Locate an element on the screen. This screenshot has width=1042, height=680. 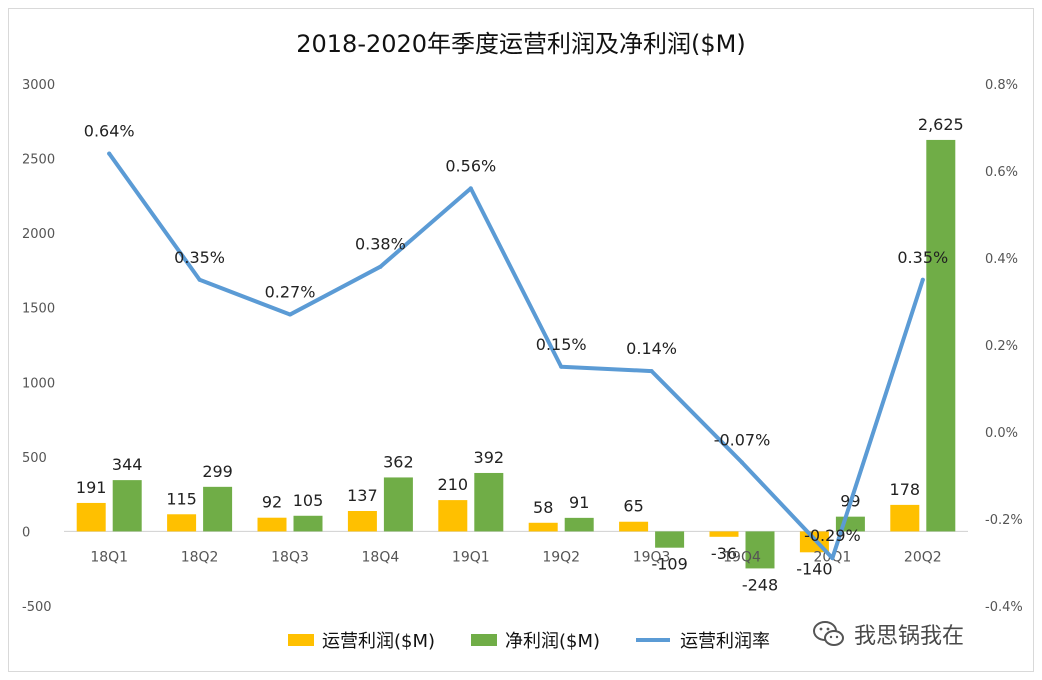
x-tick-label: 18Q2 is located at coordinates (200, 557).